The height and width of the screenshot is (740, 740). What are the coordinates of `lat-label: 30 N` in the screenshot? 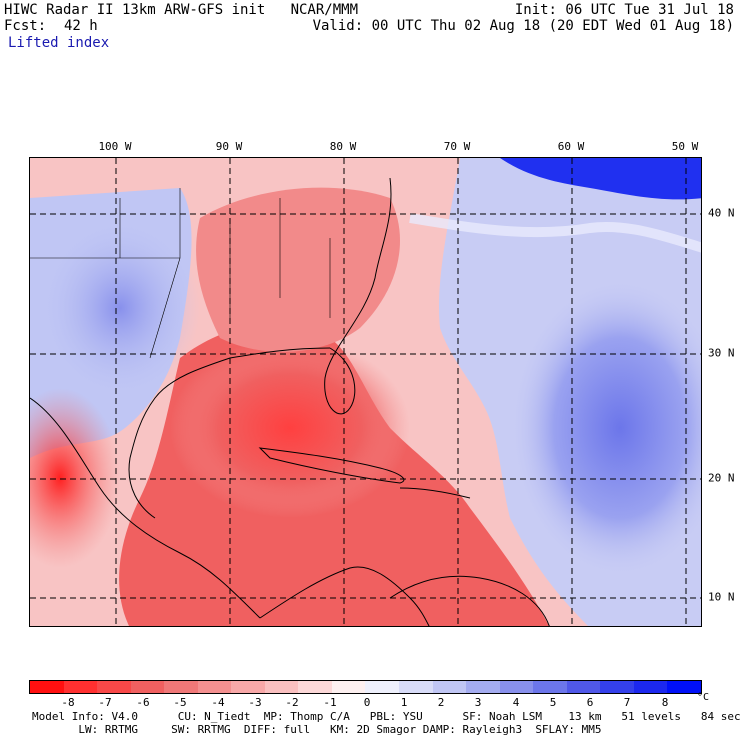 It's located at (721, 353).